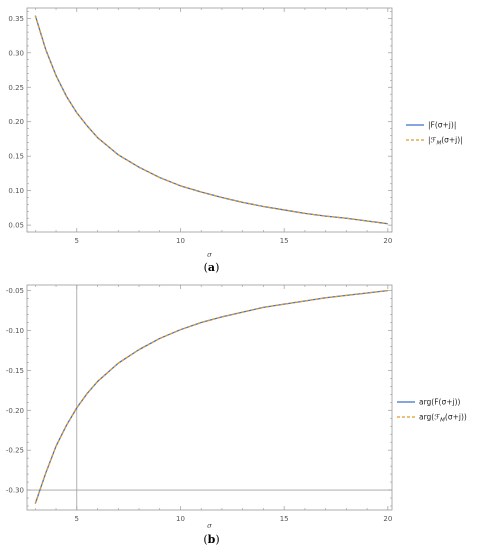 This screenshot has width=484, height=550. What do you see at coordinates (16, 19) in the screenshot?
I see `y-tick-label: 0.35` at bounding box center [16, 19].